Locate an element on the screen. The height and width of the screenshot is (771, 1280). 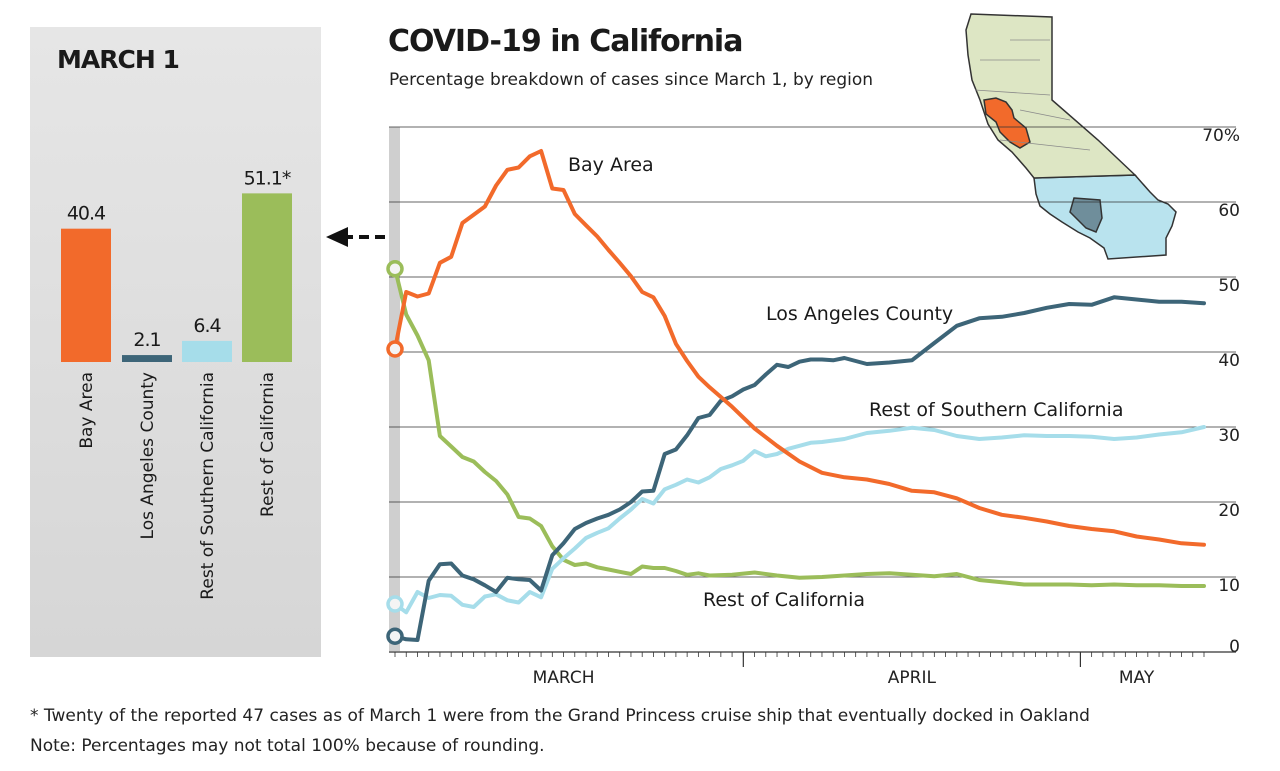
y-tick-label: 50 is located at coordinates (1229, 286).